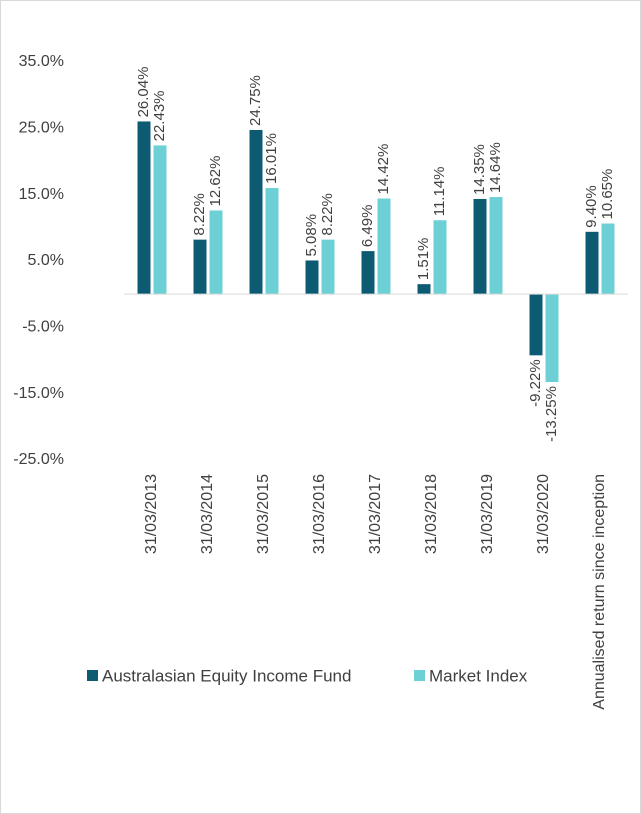 The image size is (641, 814). Describe the element at coordinates (41, 128) in the screenshot. I see `y-tick-label: 25.0%` at that location.